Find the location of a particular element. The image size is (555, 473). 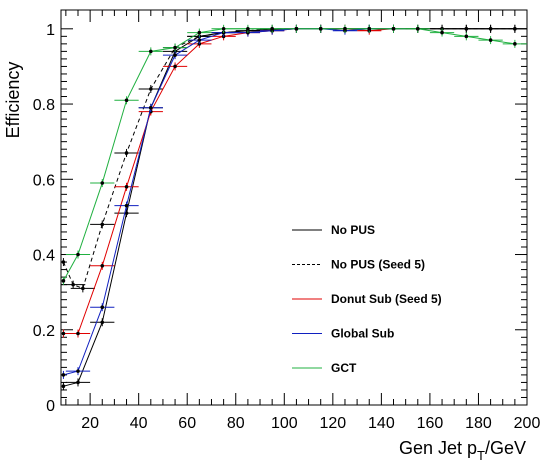

x-tick-label: 60 is located at coordinates (187, 423).